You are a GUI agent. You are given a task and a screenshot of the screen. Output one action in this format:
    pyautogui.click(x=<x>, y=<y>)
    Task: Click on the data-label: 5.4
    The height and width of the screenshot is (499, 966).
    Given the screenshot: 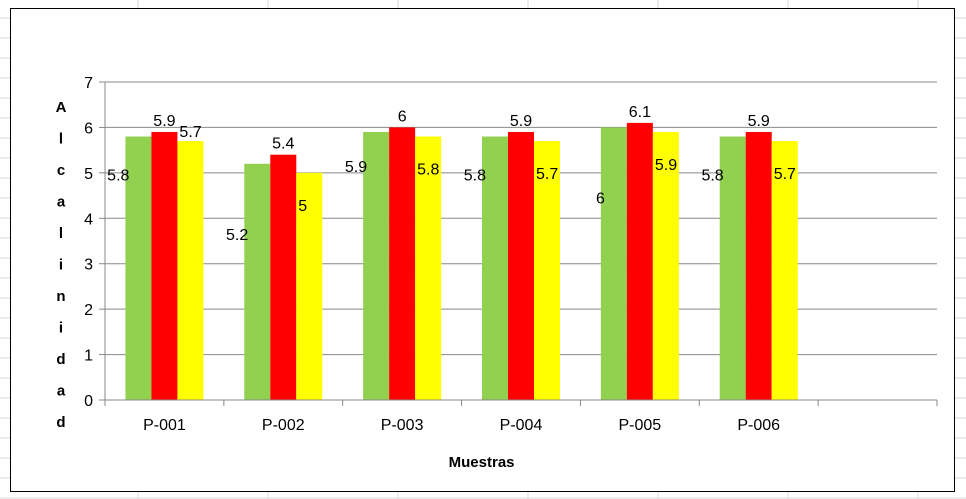 What is the action you would take?
    pyautogui.click(x=283, y=144)
    